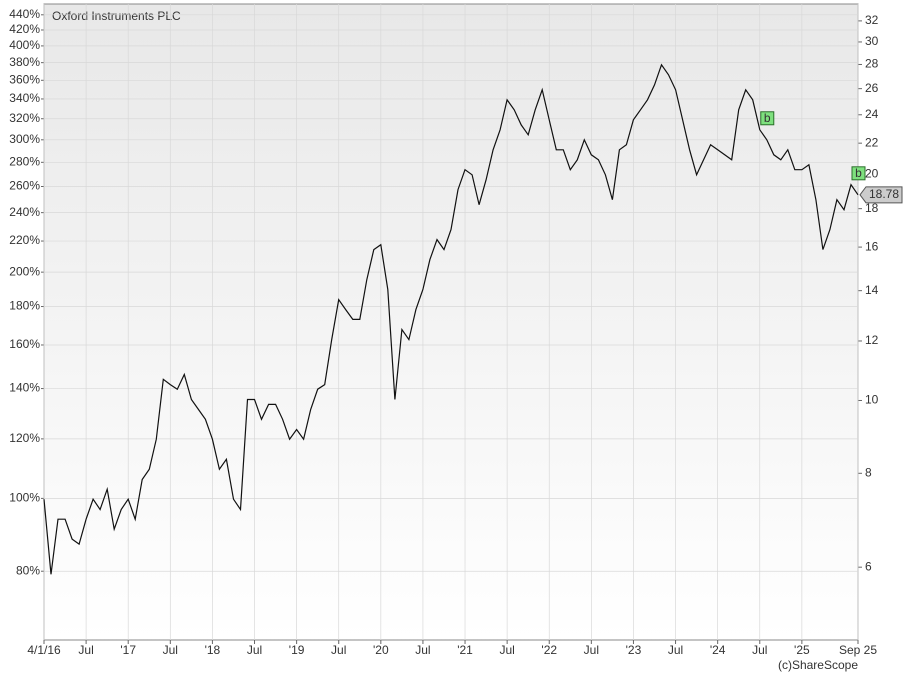  What do you see at coordinates (872, 41) in the screenshot?
I see `y2-tick-label: 30` at bounding box center [872, 41].